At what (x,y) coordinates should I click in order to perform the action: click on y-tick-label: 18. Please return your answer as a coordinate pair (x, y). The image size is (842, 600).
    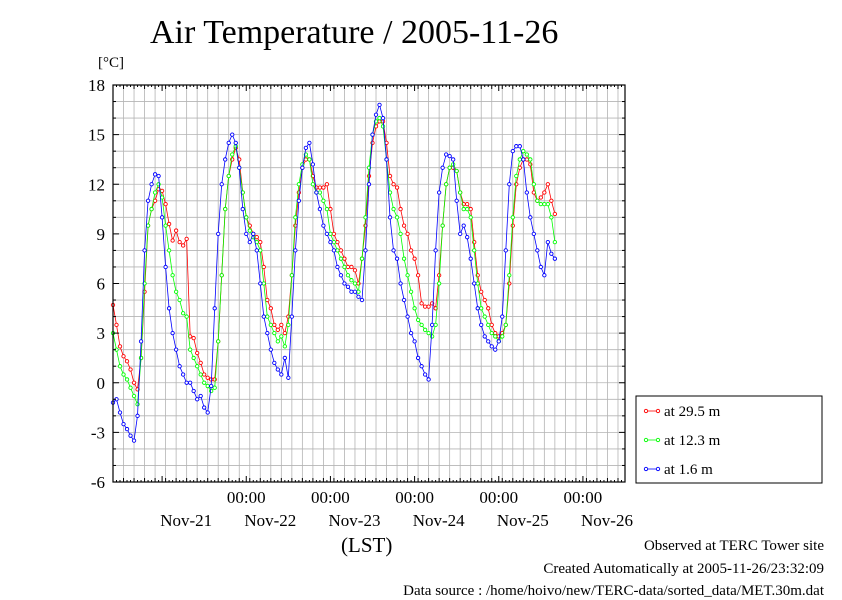
    Looking at the image, I should click on (96, 85).